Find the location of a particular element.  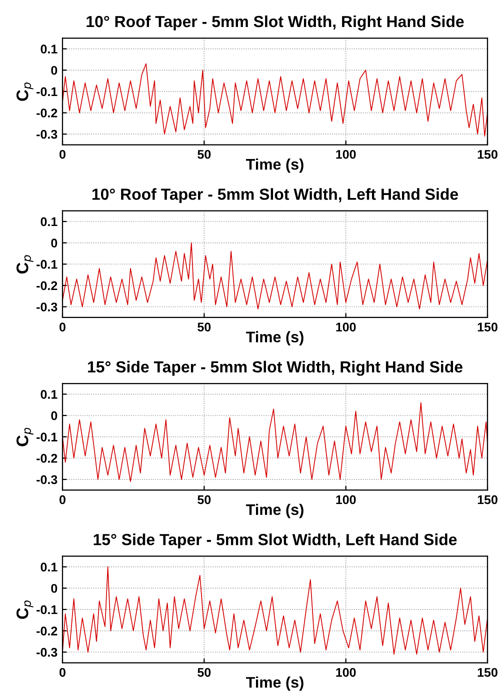

chart-title: 15° Side Taper - 5mm Slot Width, Left Hand Side is located at coordinates (275, 540).